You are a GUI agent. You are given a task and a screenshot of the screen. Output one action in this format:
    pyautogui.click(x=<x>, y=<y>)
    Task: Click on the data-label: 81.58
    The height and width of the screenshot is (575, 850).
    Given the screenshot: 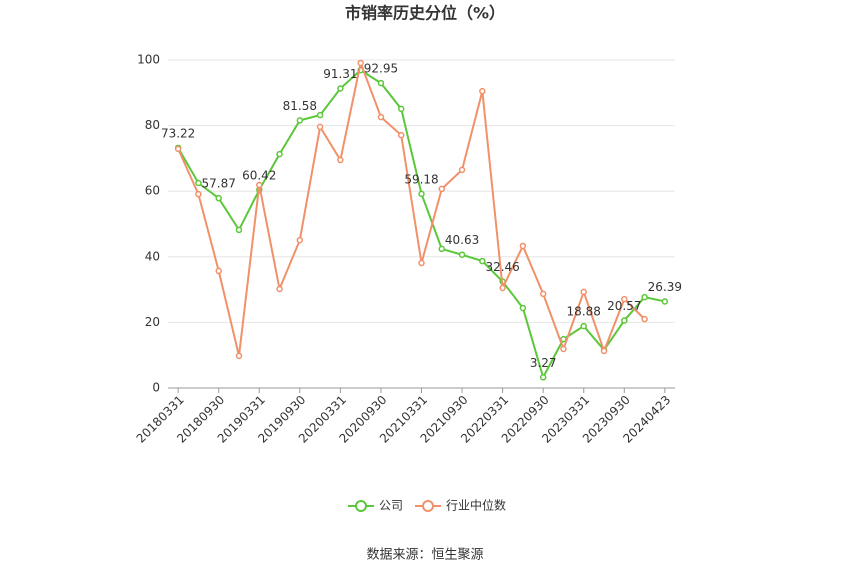 What is the action you would take?
    pyautogui.click(x=300, y=106)
    